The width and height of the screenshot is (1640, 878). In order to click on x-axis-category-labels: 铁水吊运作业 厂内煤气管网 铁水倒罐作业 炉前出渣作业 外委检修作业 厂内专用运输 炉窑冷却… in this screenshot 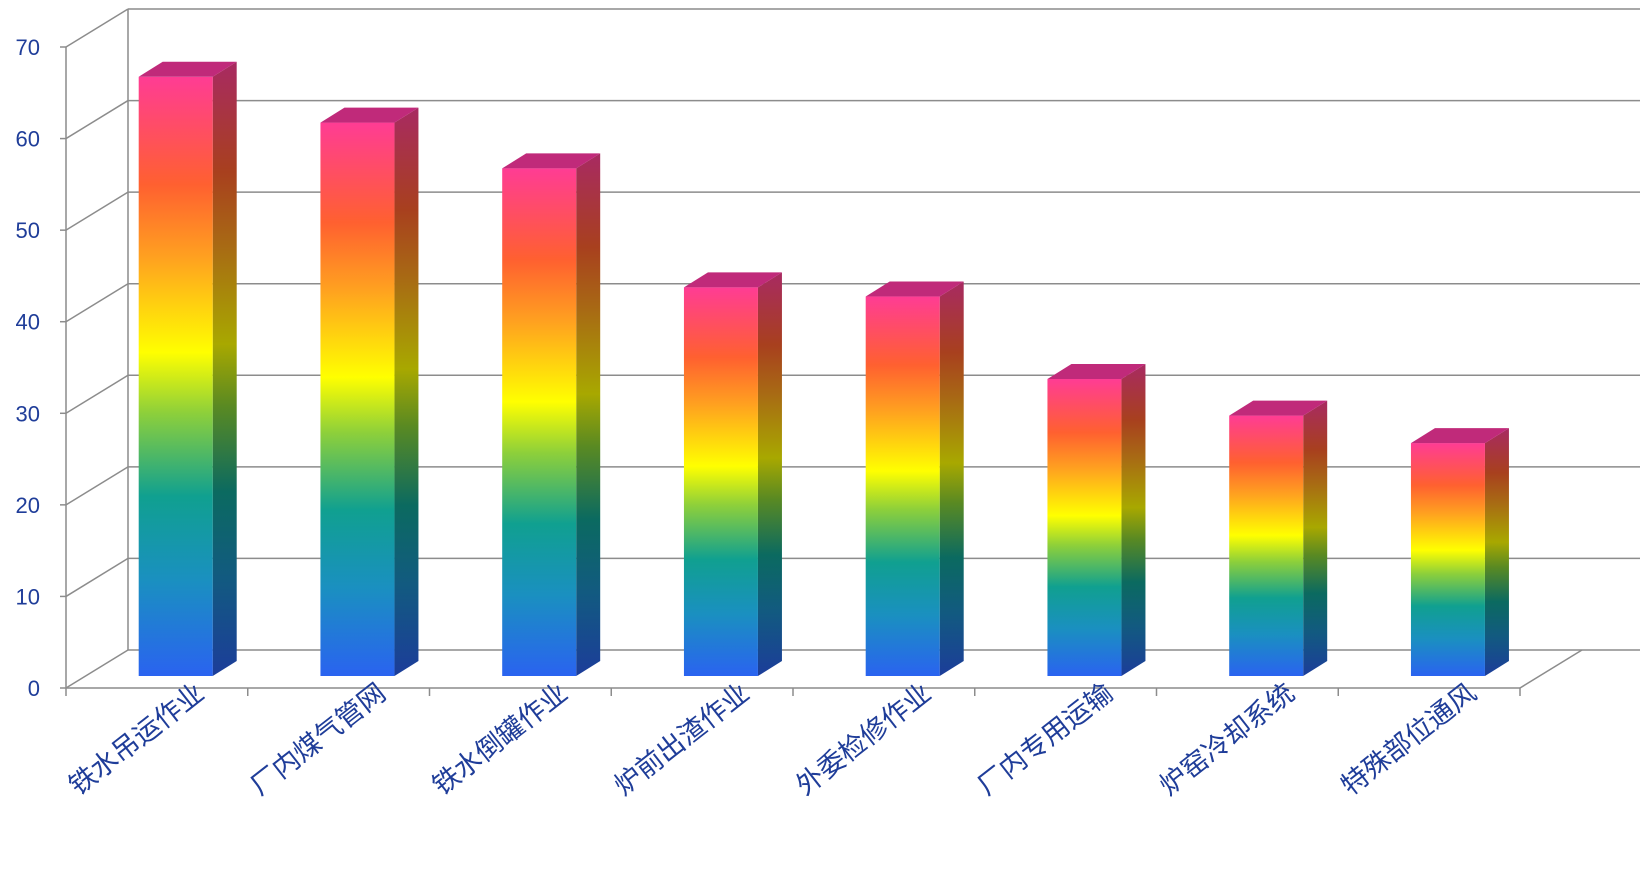, I will do `click(772, 740)`.